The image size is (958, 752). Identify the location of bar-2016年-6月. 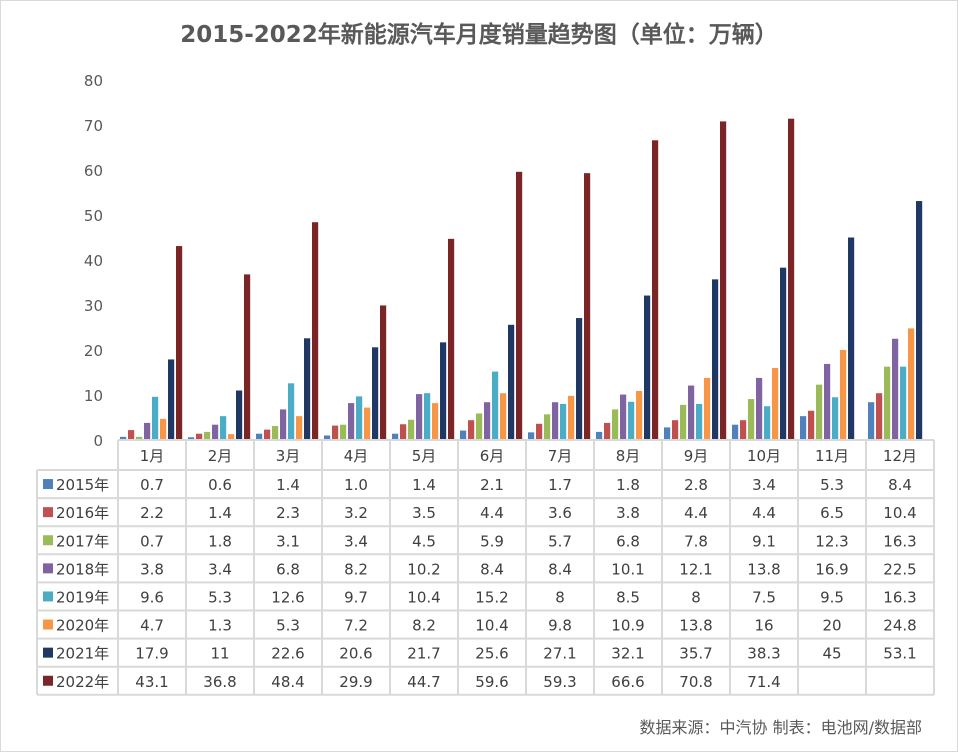
(471, 430).